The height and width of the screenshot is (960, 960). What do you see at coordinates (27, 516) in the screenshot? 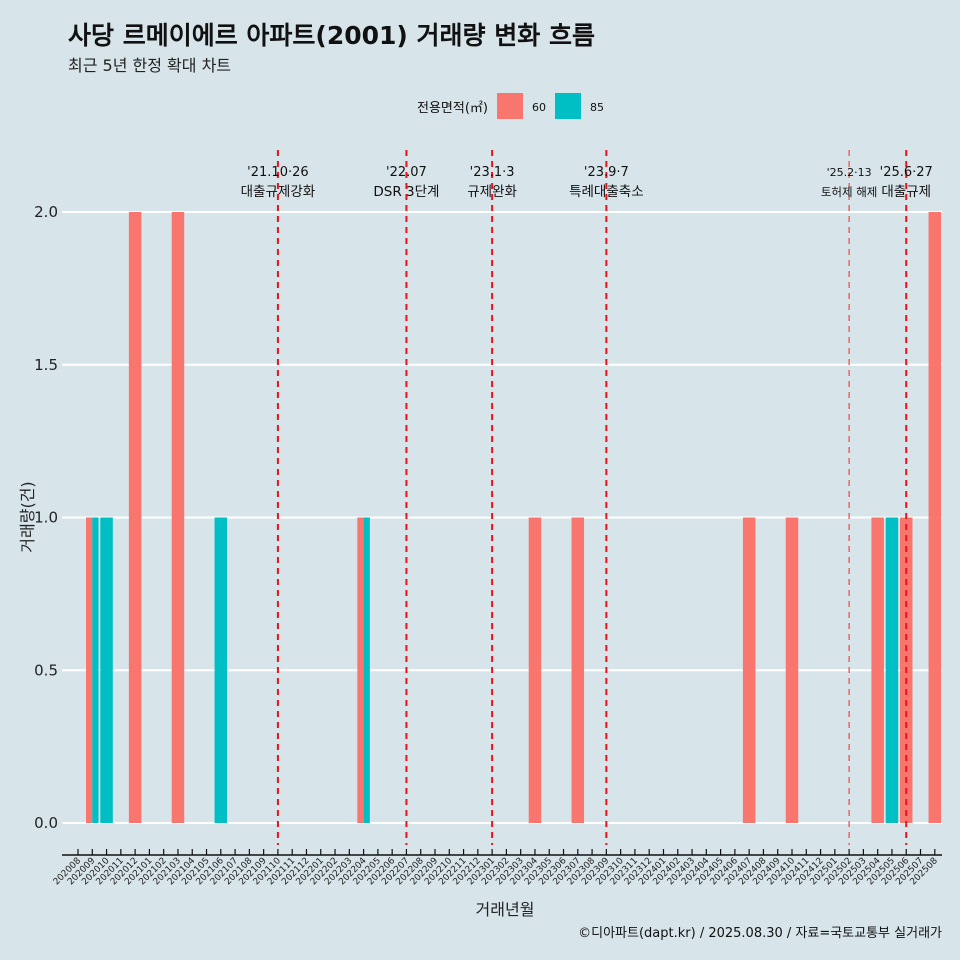
I see `y-axis-title: 거래량(건)` at bounding box center [27, 516].